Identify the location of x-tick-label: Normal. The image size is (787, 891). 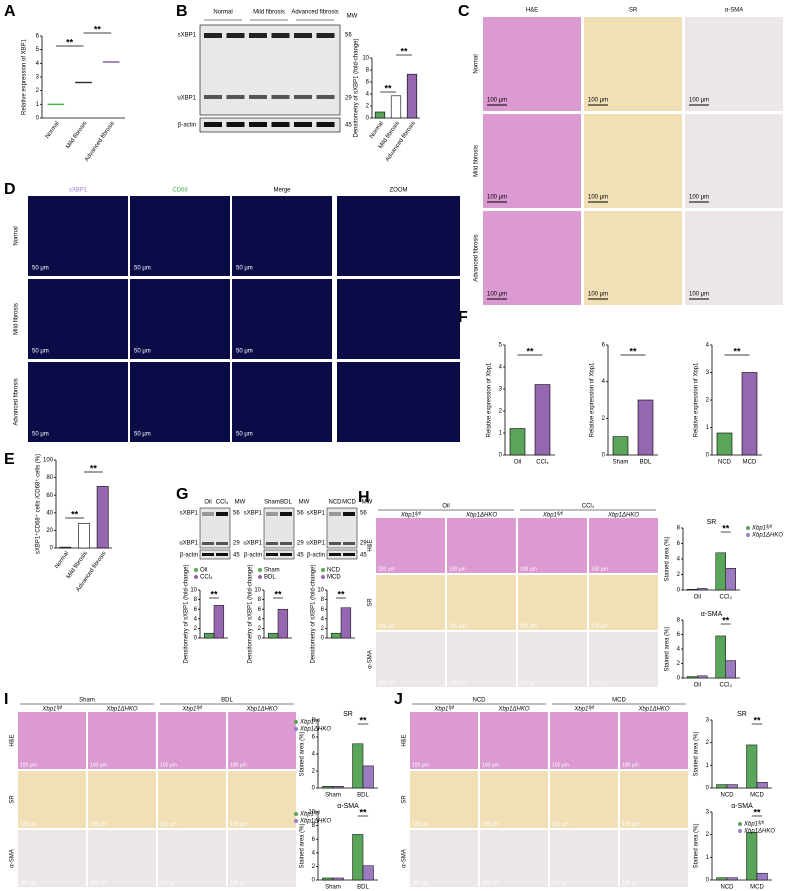
(53, 130).